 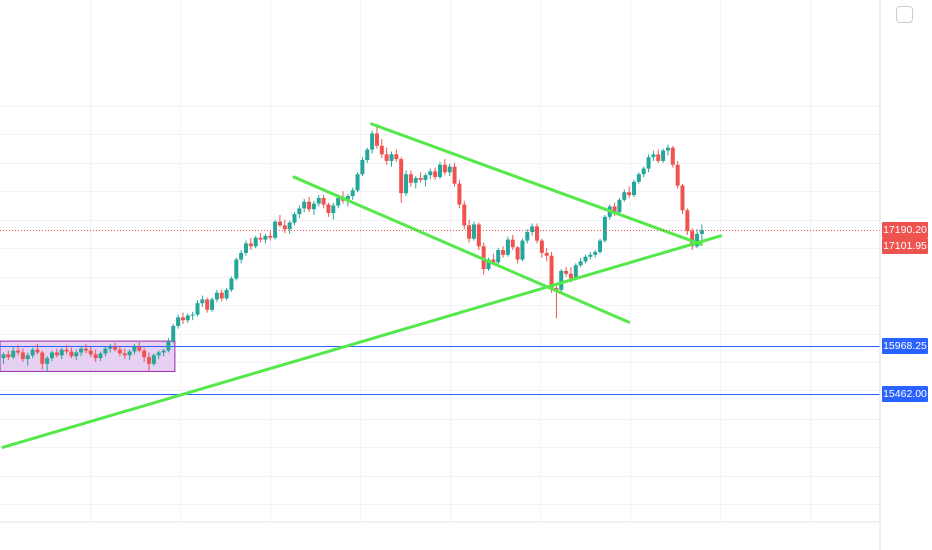 What do you see at coordinates (905, 394) in the screenshot?
I see `hline-label-lower: 15462.00` at bounding box center [905, 394].